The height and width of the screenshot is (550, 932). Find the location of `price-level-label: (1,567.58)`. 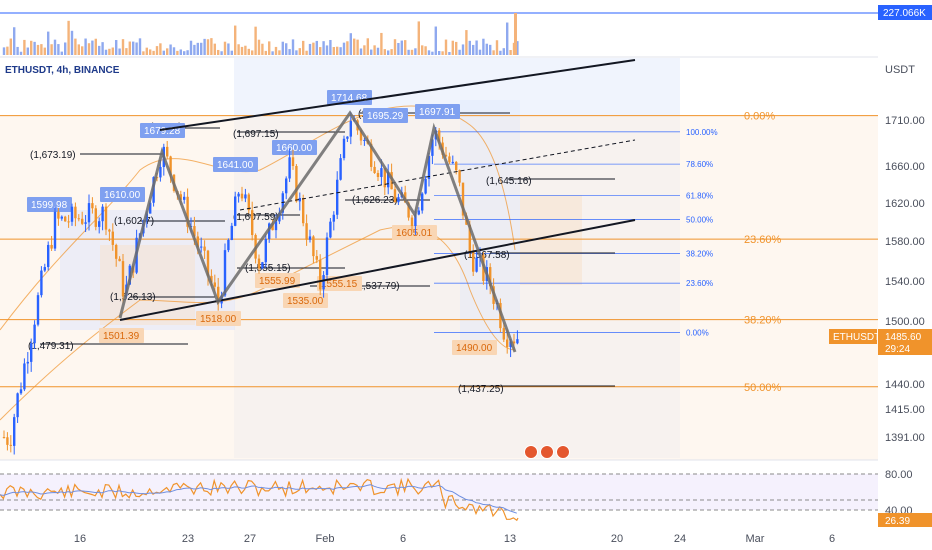

price-level-label: (1,567.58) is located at coordinates (487, 255).